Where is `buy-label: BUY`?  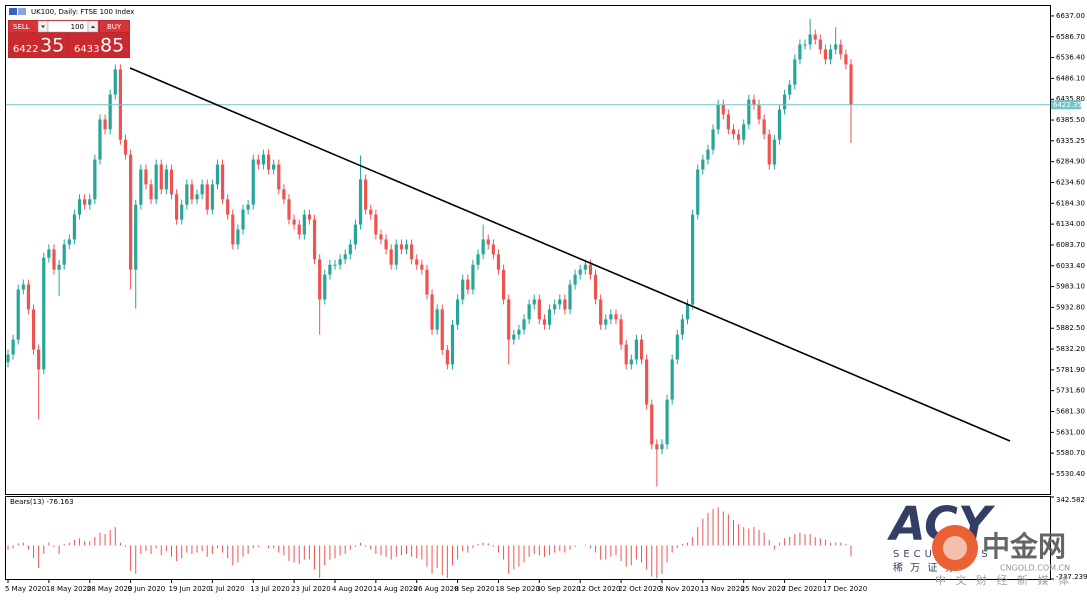 buy-label: BUY is located at coordinates (114, 27).